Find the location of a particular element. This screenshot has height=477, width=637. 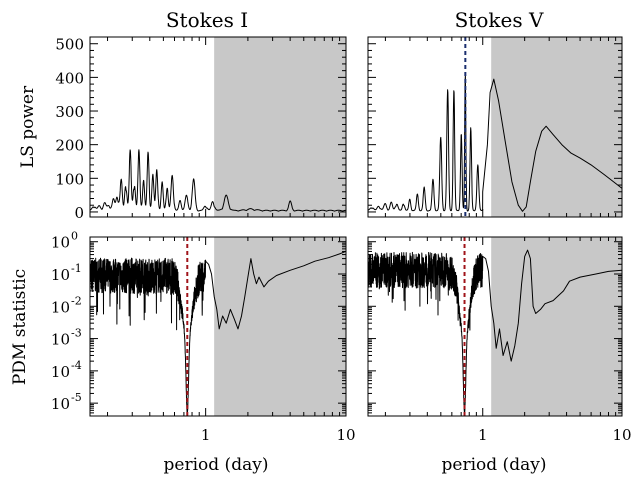

y-tick-exponent: -5 is located at coordinates (76, 397).